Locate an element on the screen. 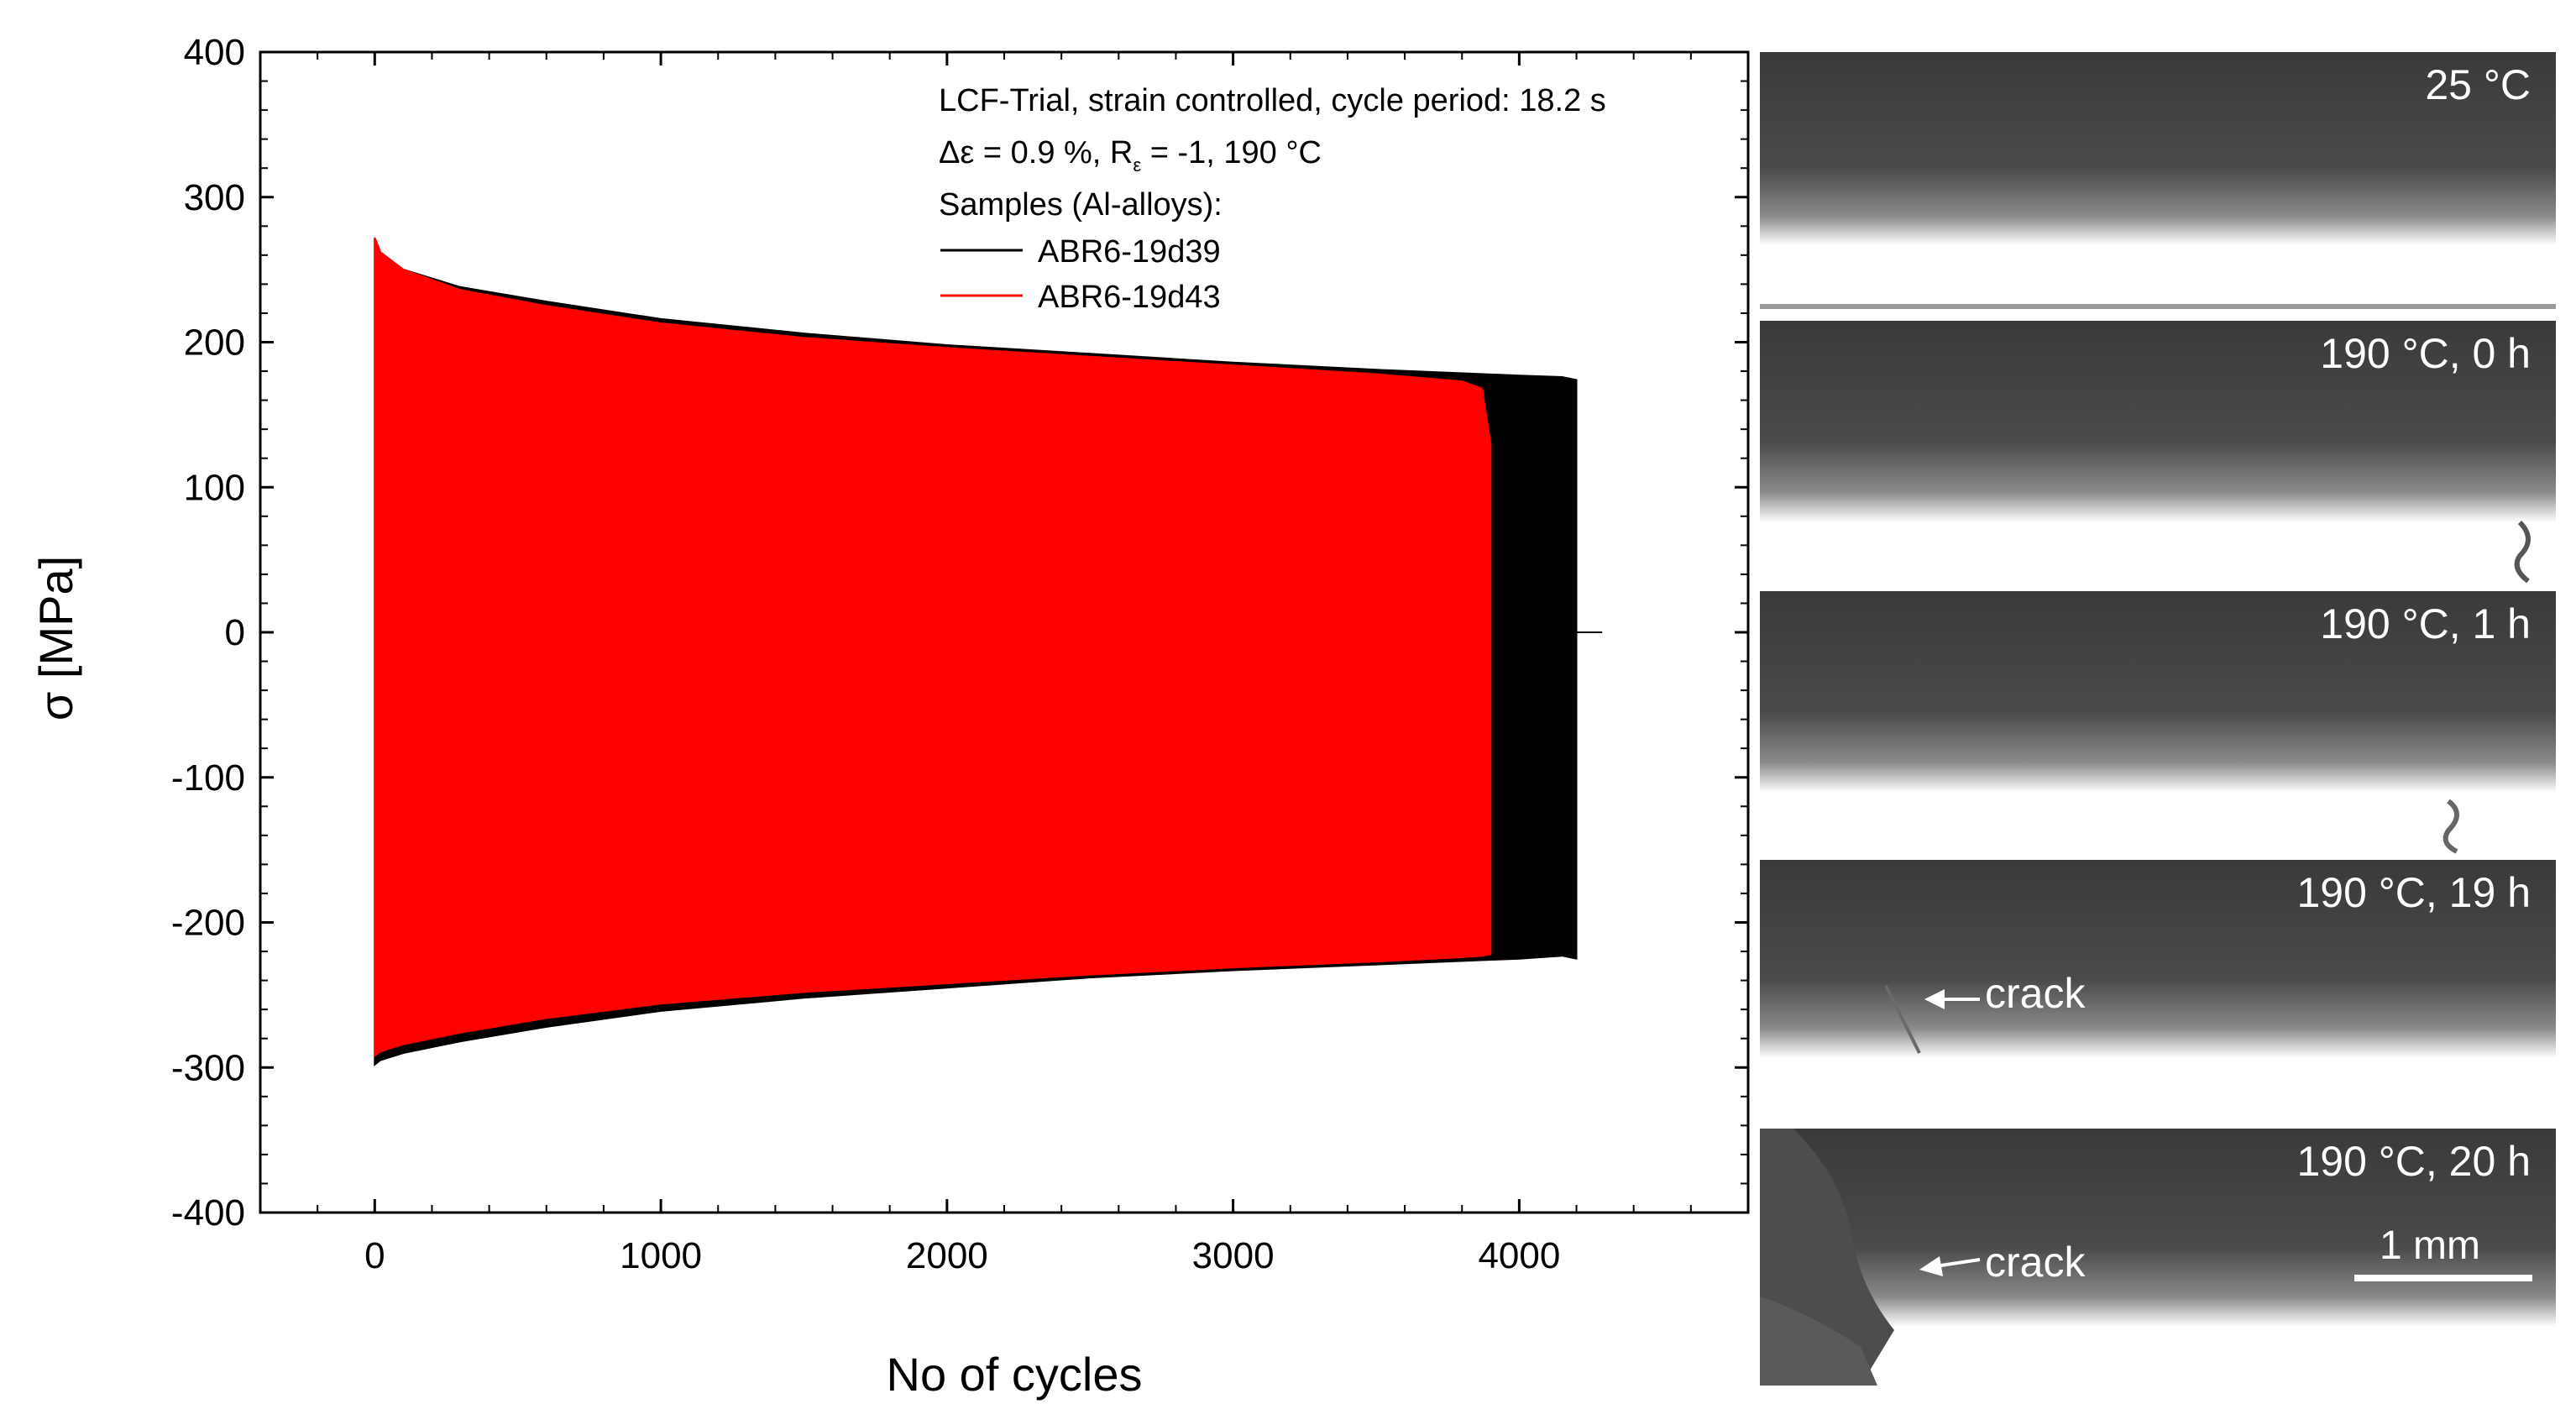  micrograph-panel-190c-1h: 190 °C, 1 h is located at coordinates (2158, 723).